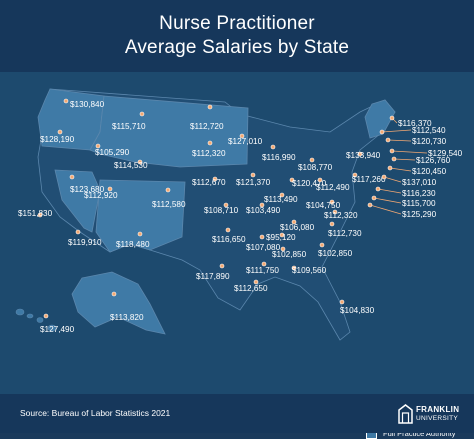 The image size is (474, 439). I want to click on state-dot-ne, so click(215, 179).